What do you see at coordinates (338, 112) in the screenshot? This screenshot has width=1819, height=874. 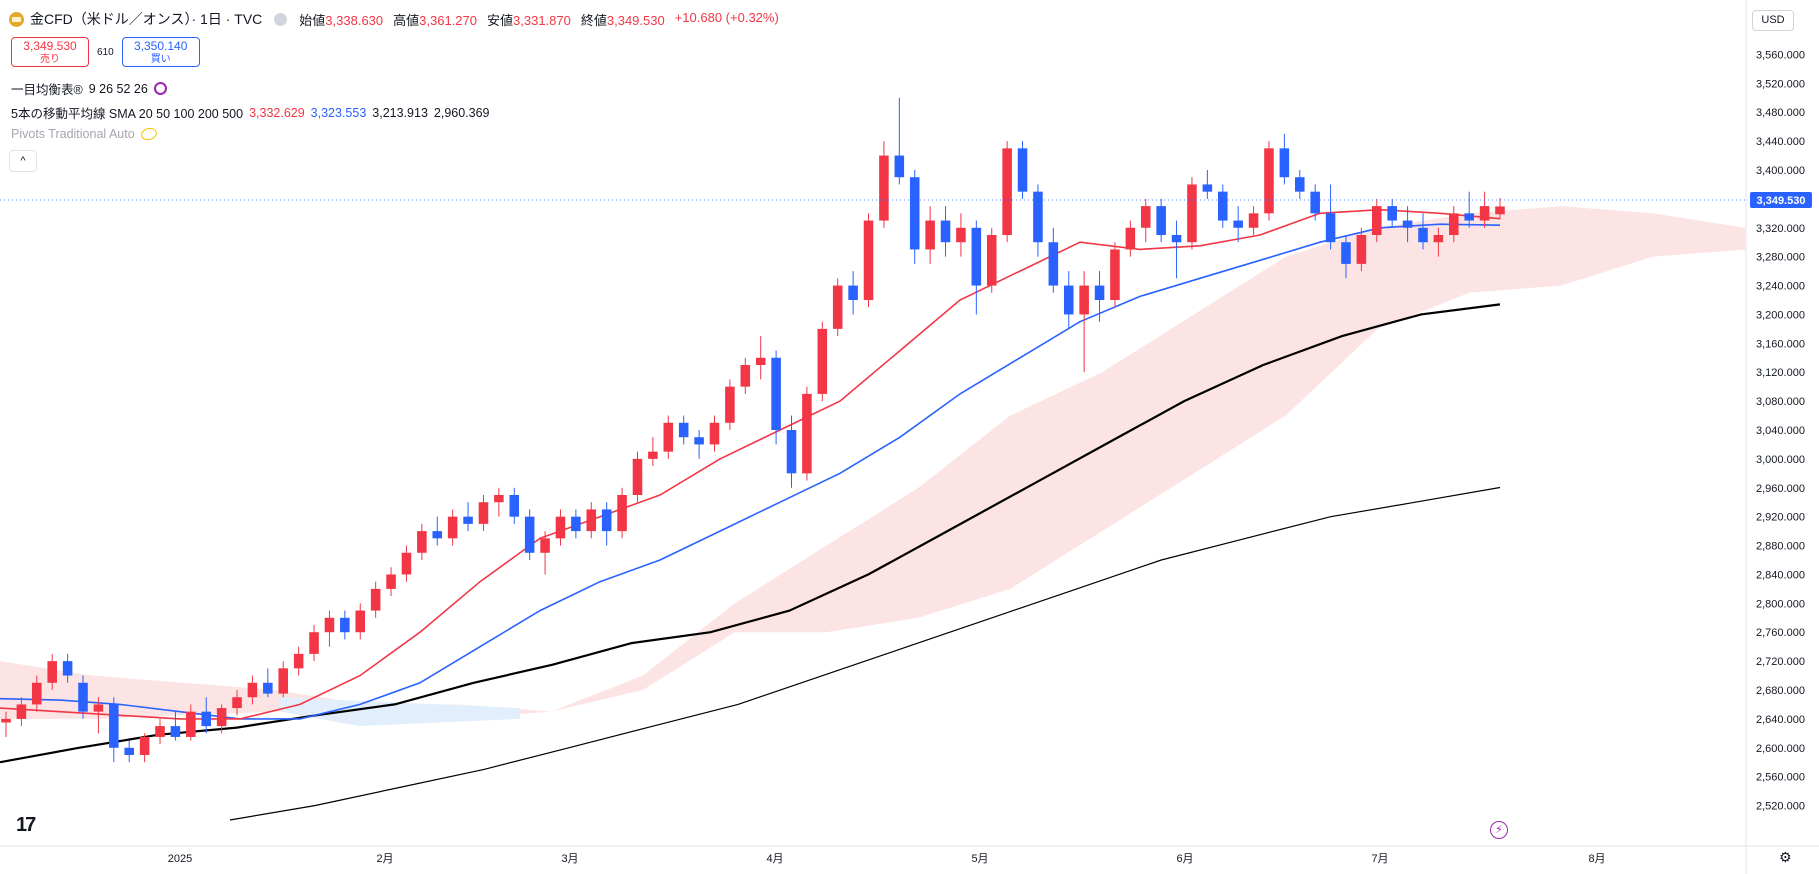 I see `sma50-value: 3,323.553` at bounding box center [338, 112].